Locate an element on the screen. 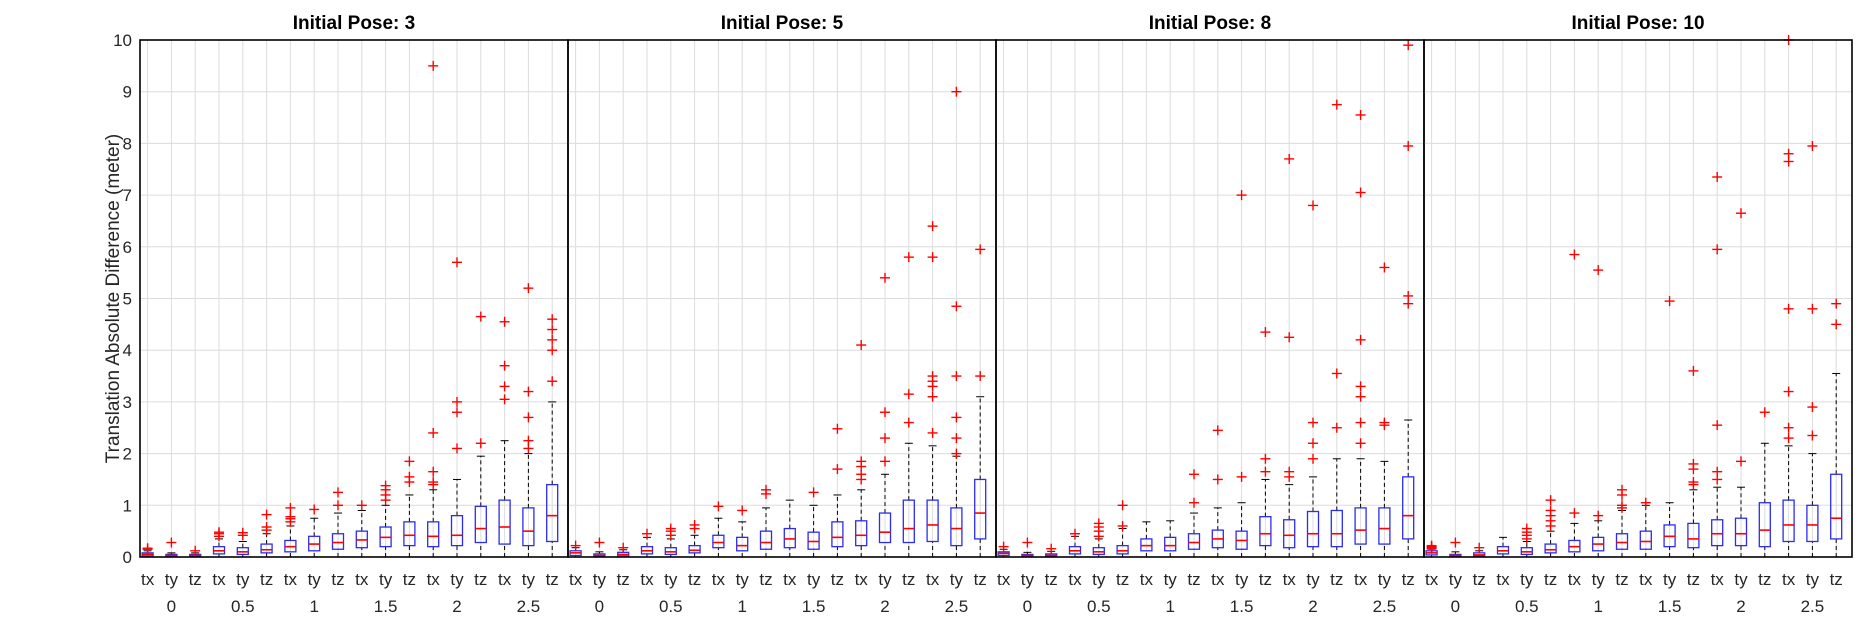  y-tick-label: 2 is located at coordinates (127, 454).